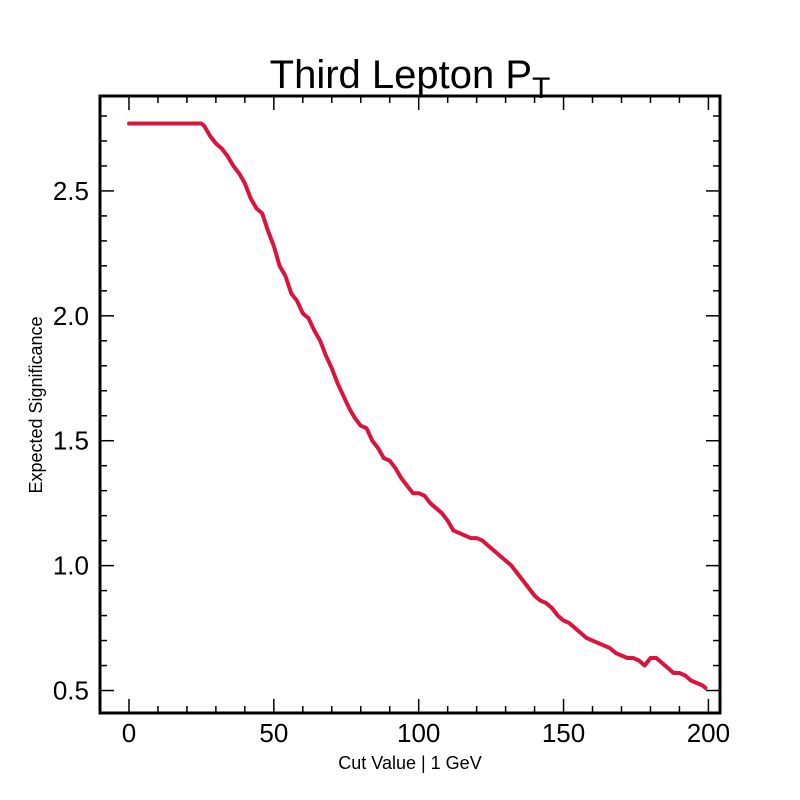  Describe the element at coordinates (36, 404) in the screenshot. I see `y-axis-label: Expected Significance` at that location.